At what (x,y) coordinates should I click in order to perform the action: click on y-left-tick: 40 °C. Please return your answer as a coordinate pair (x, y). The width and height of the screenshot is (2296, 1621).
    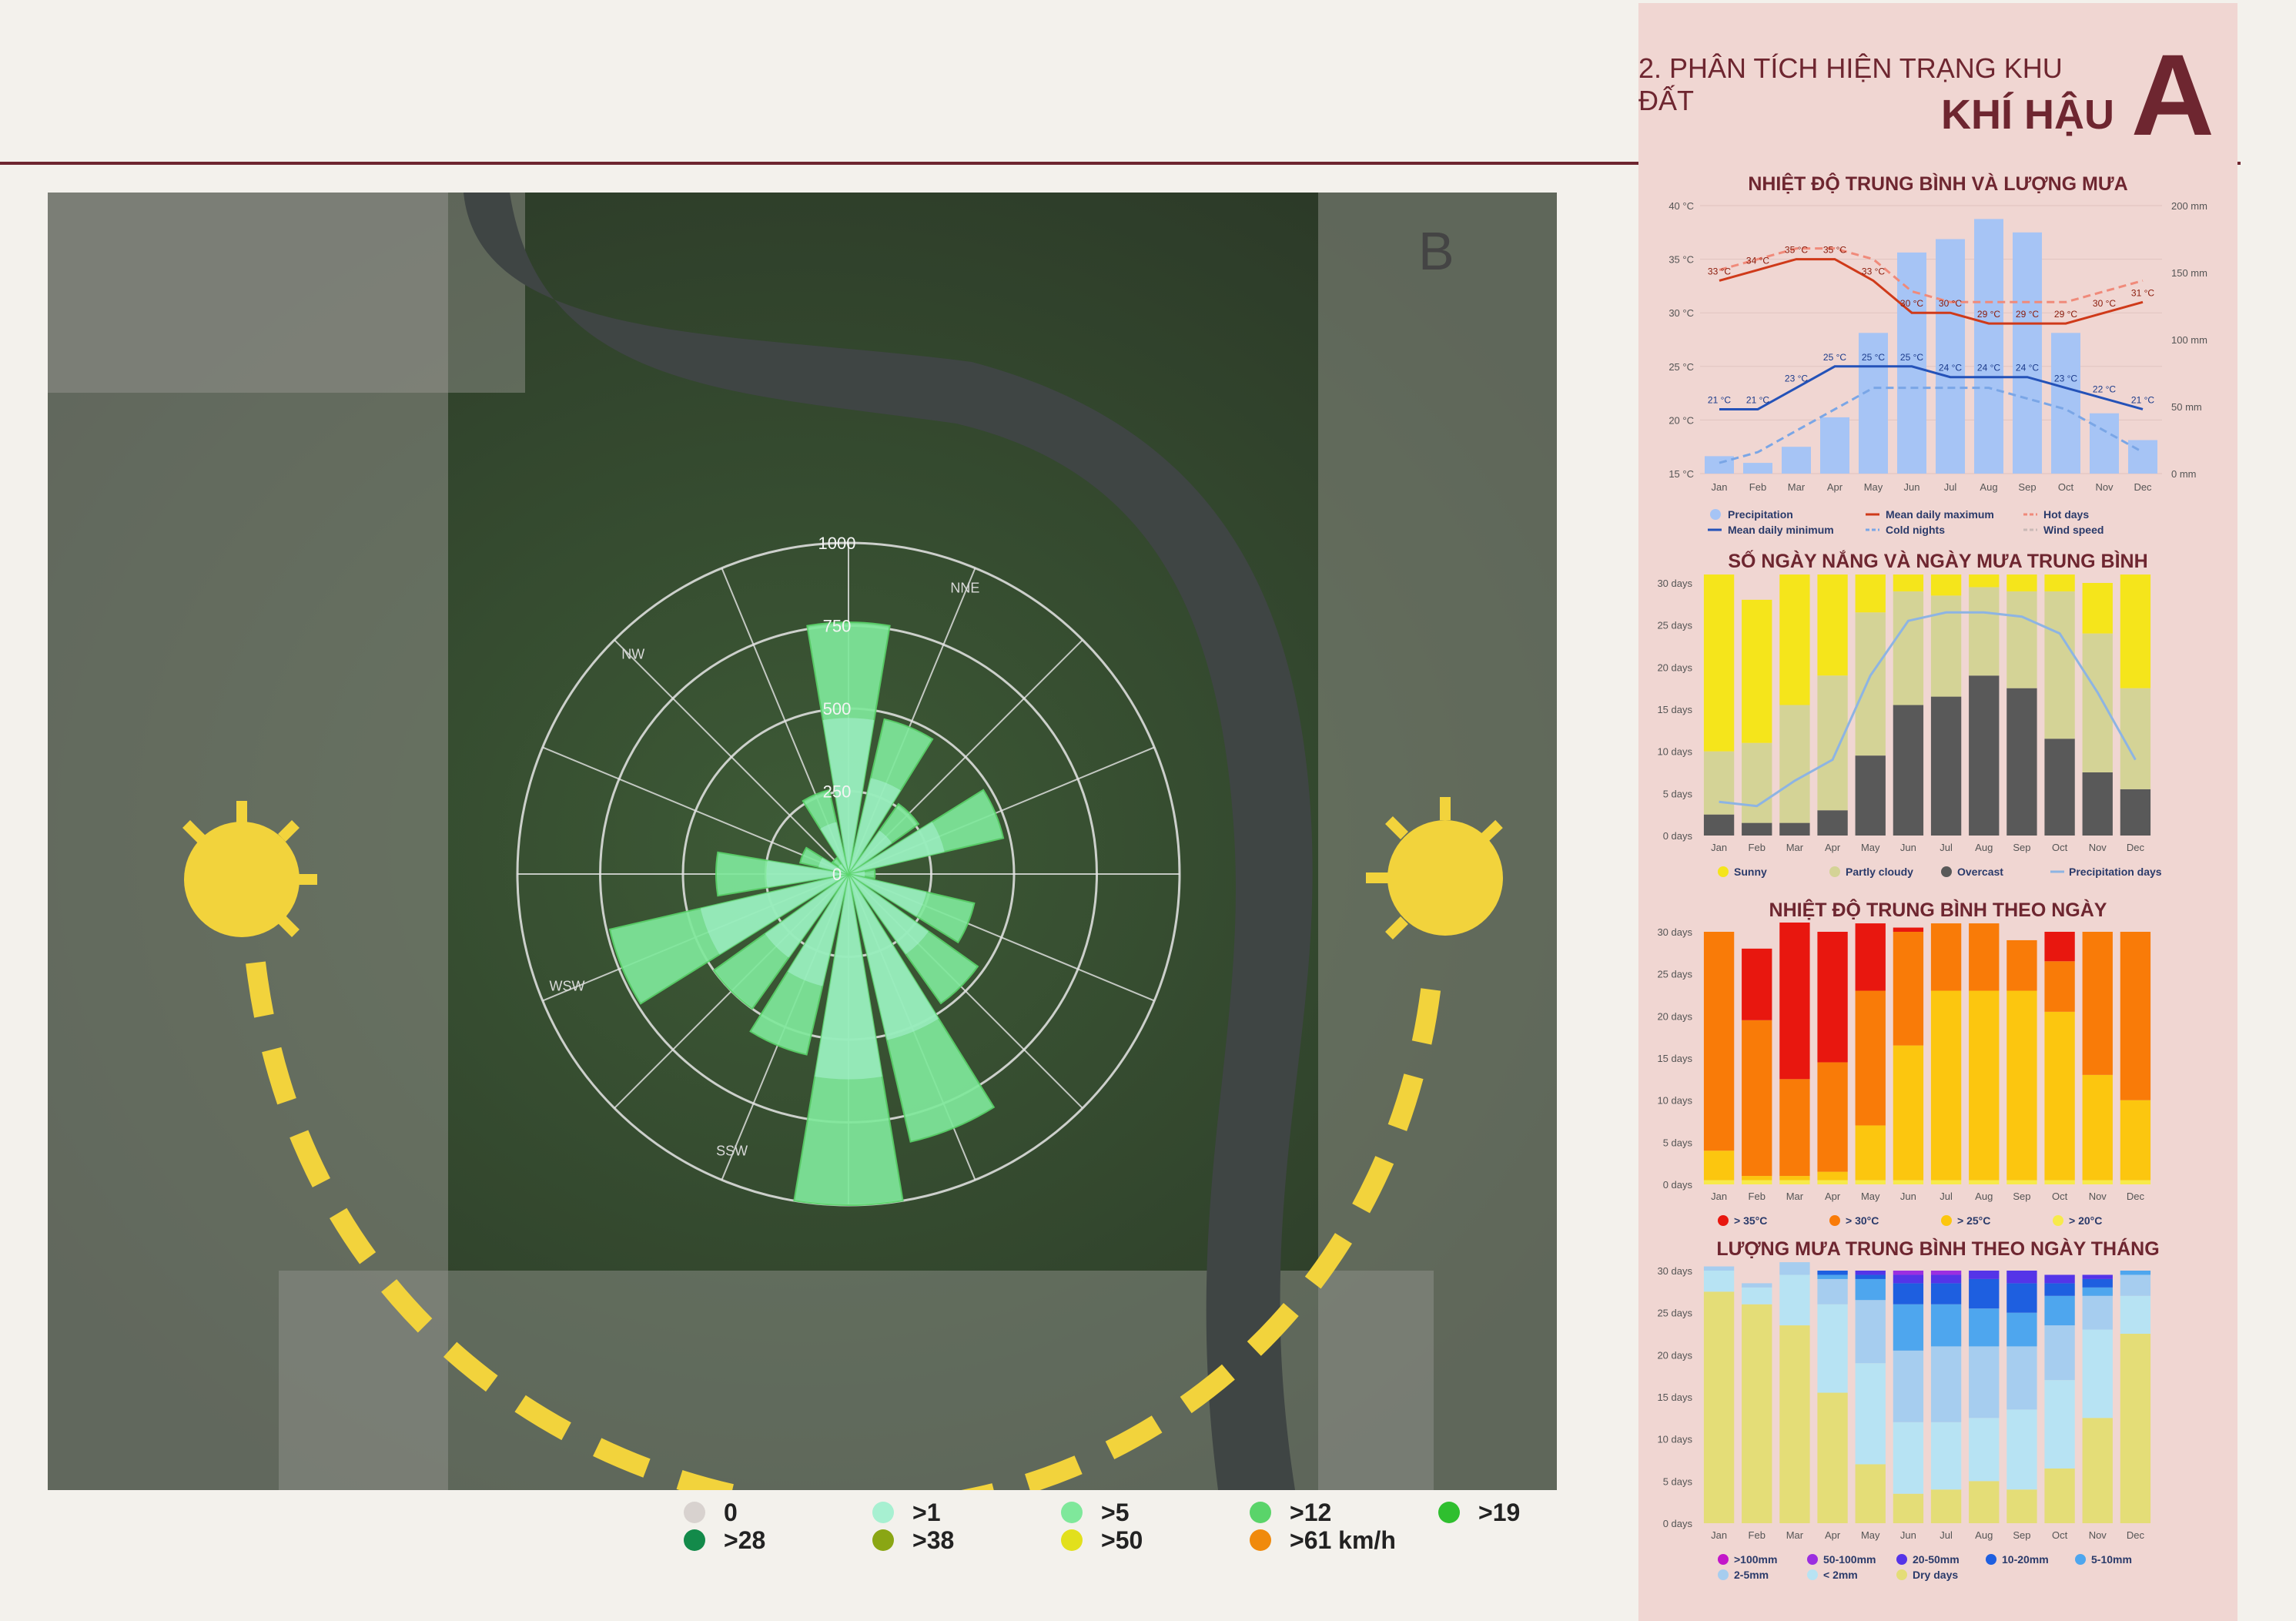
    Looking at the image, I should click on (1681, 206).